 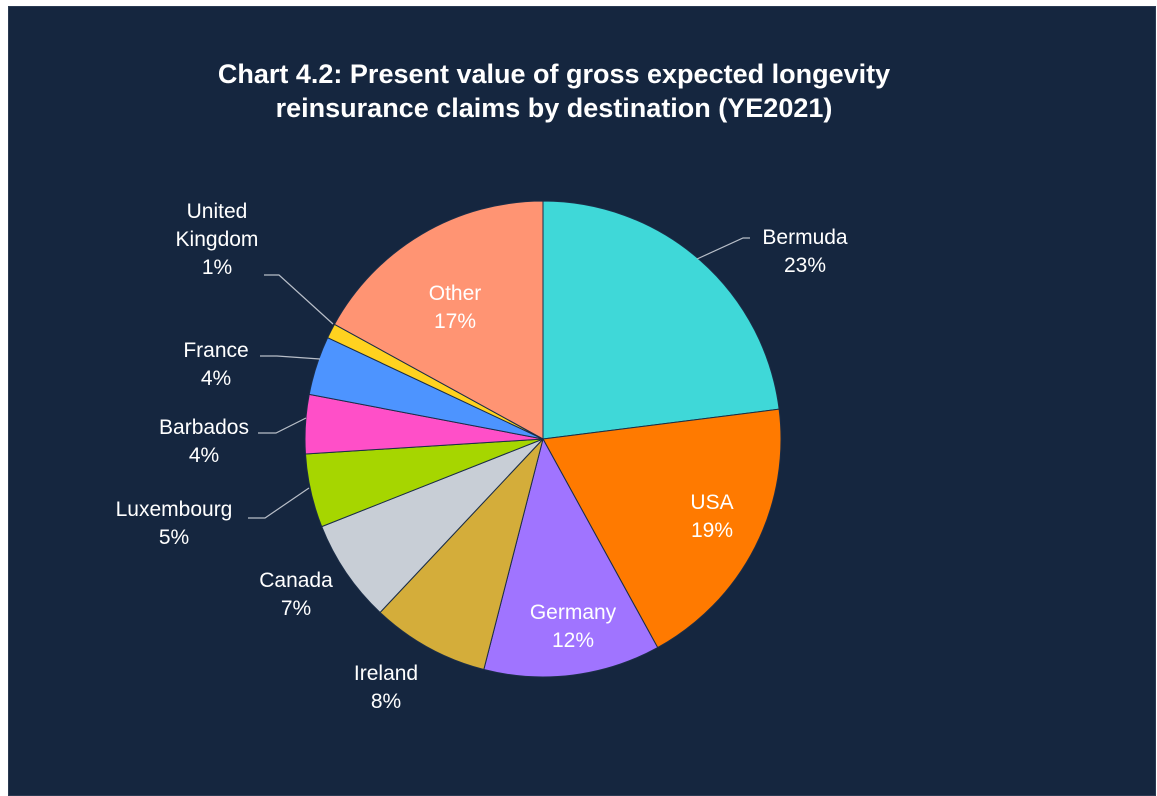 I want to click on data-label-usa: USA 19%, so click(x=711, y=516).